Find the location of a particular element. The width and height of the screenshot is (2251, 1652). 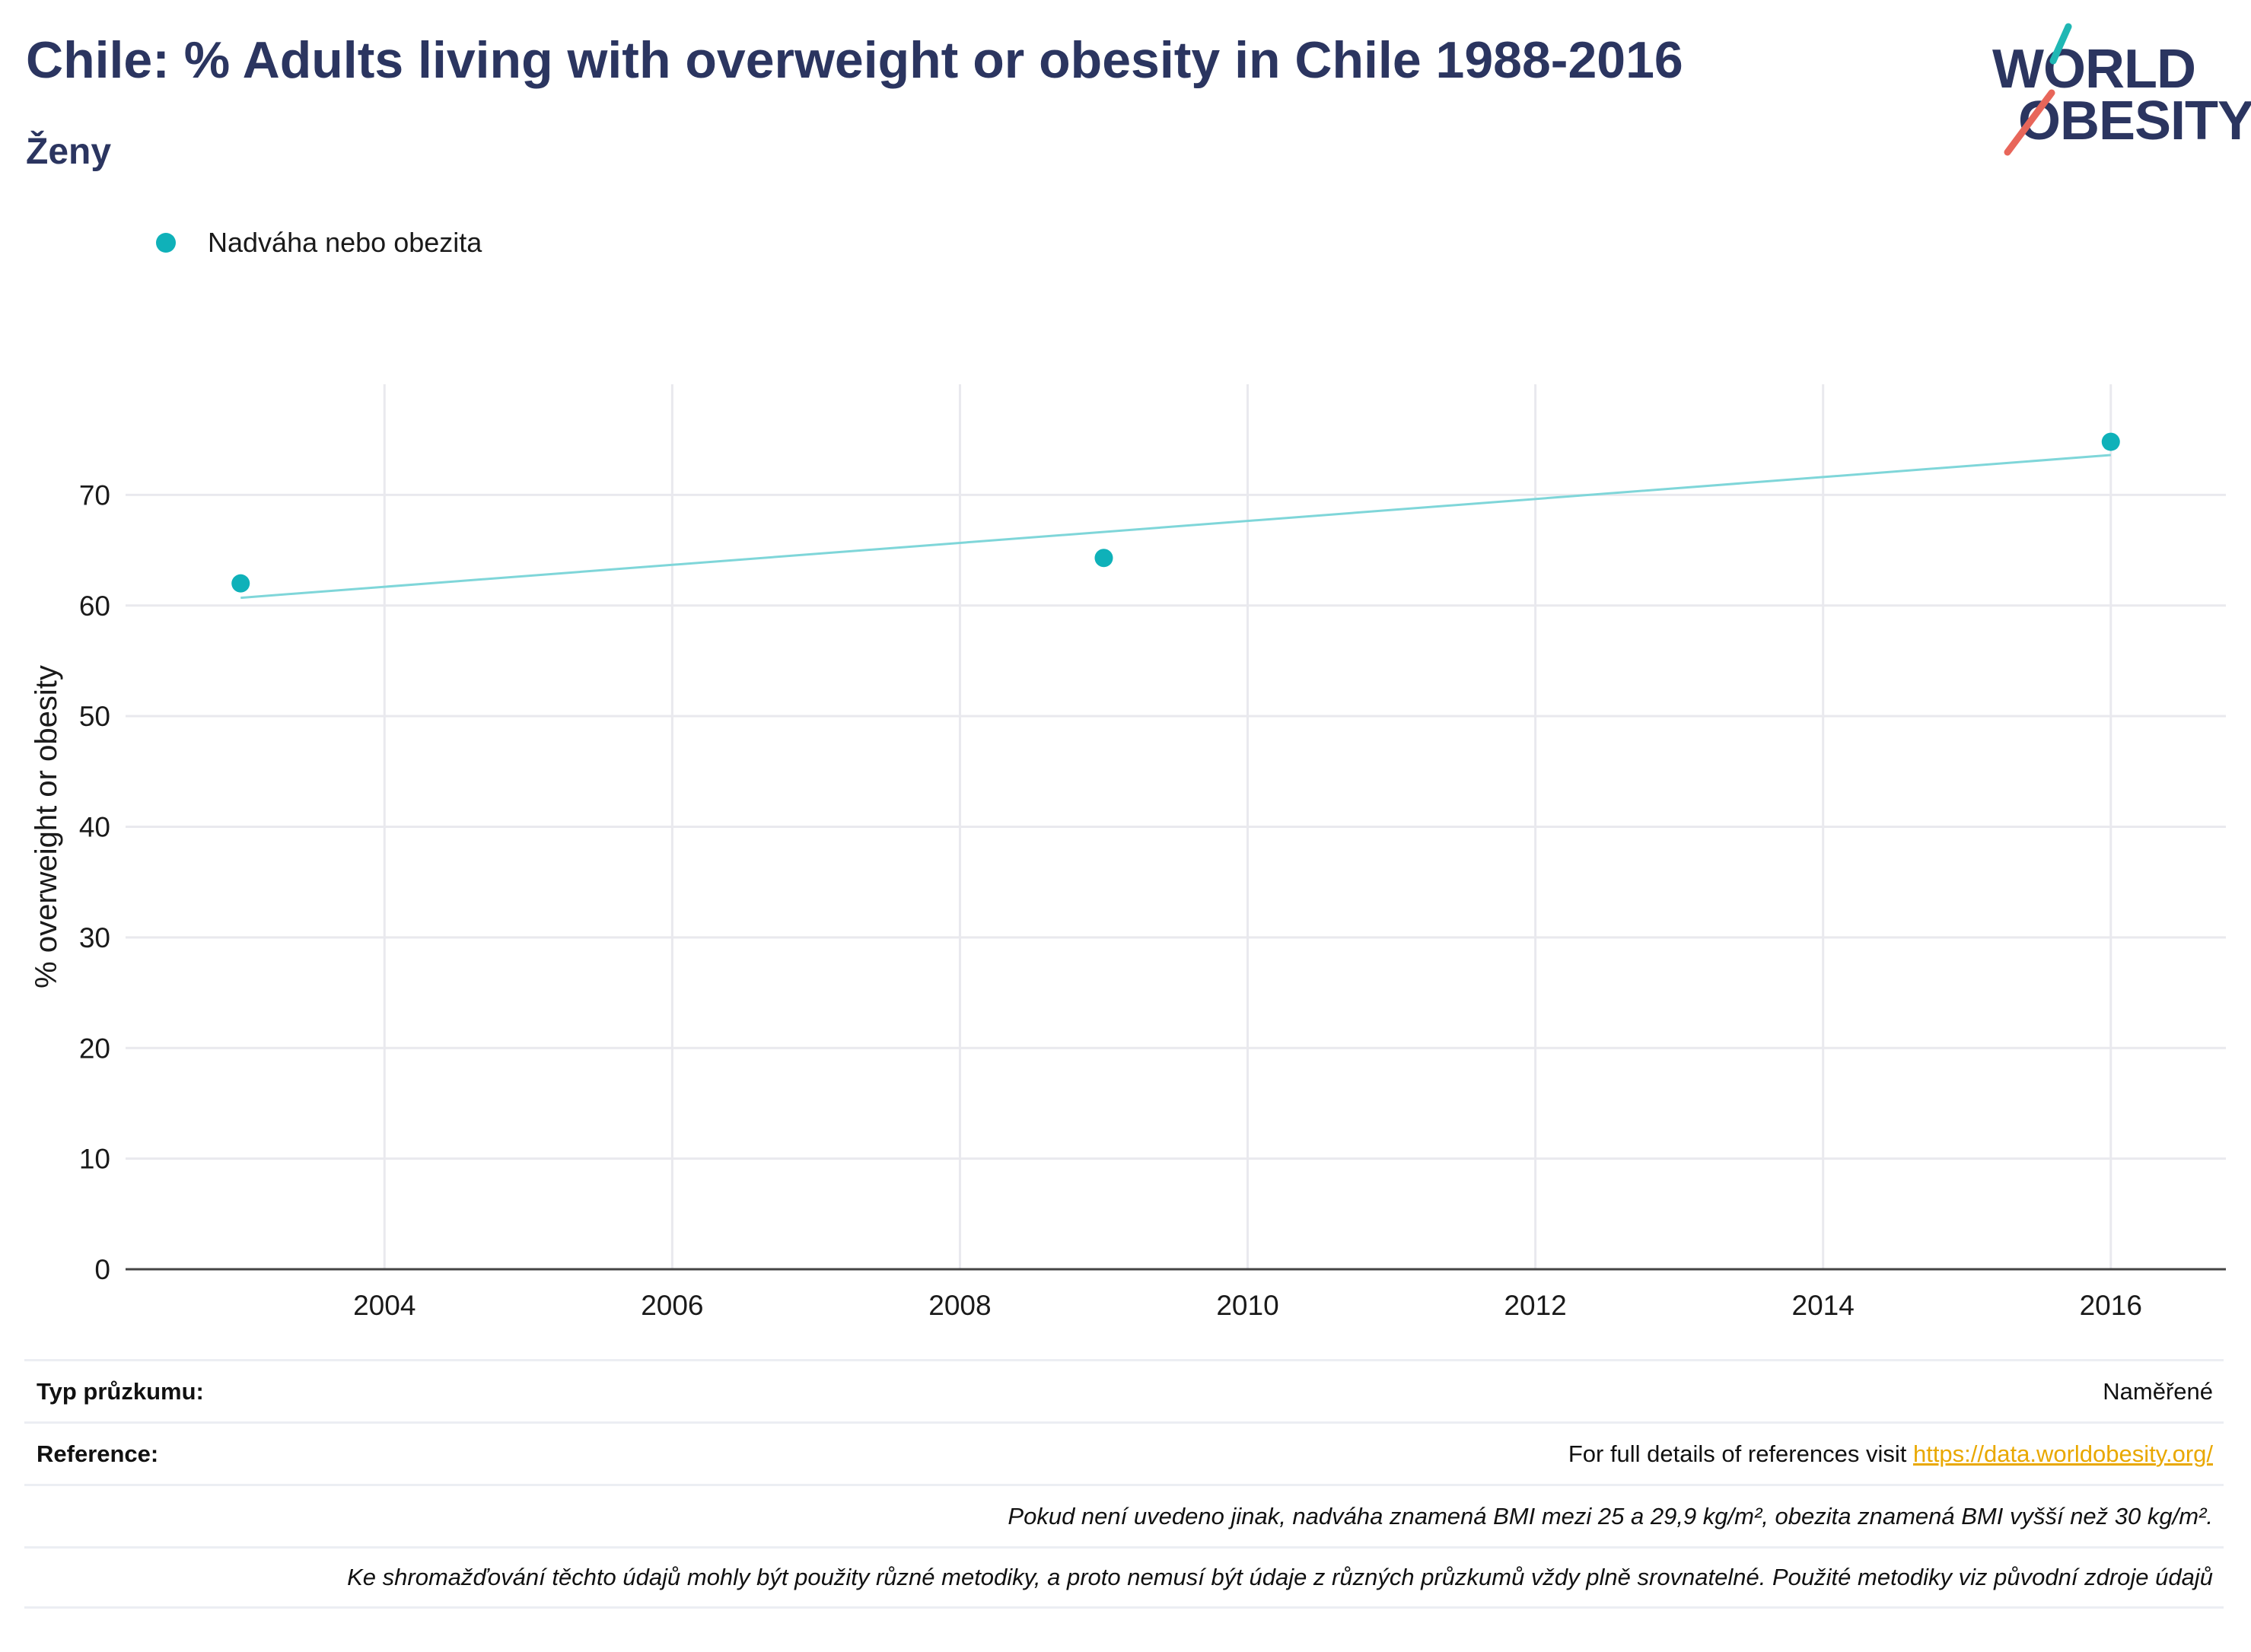

y-axis-label: % overweight or obesity is located at coordinates (46, 826).